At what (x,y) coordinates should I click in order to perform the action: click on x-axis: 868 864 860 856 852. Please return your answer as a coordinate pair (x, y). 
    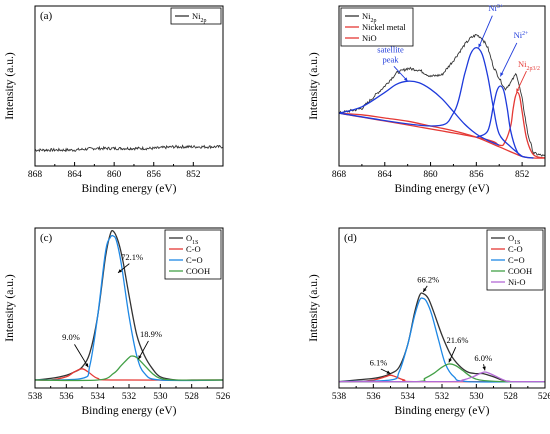
    Looking at the image, I should click on (431, 171).